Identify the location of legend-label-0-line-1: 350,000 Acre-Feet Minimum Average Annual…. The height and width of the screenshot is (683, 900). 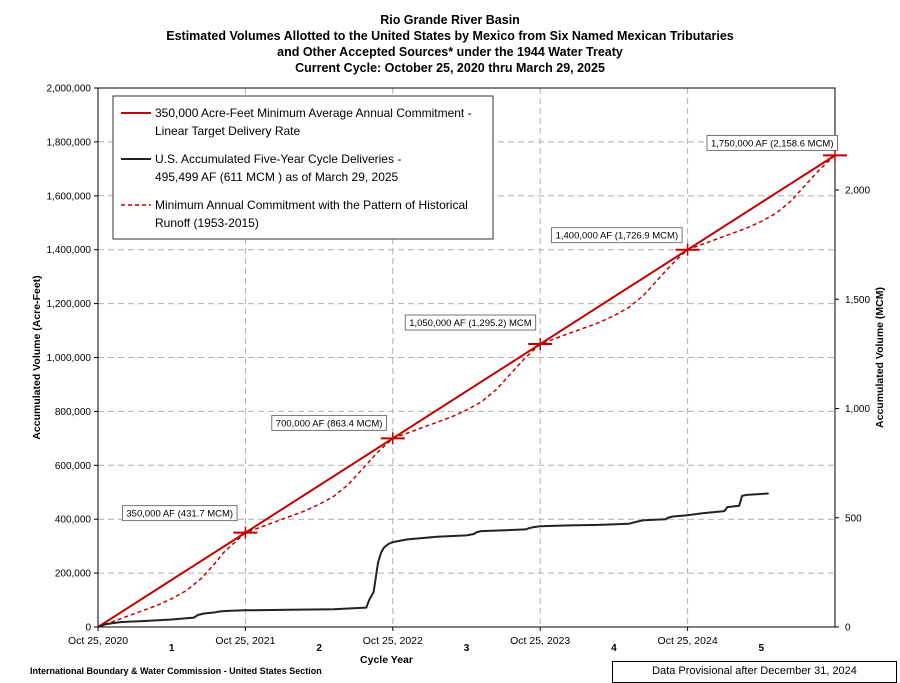
(313, 113).